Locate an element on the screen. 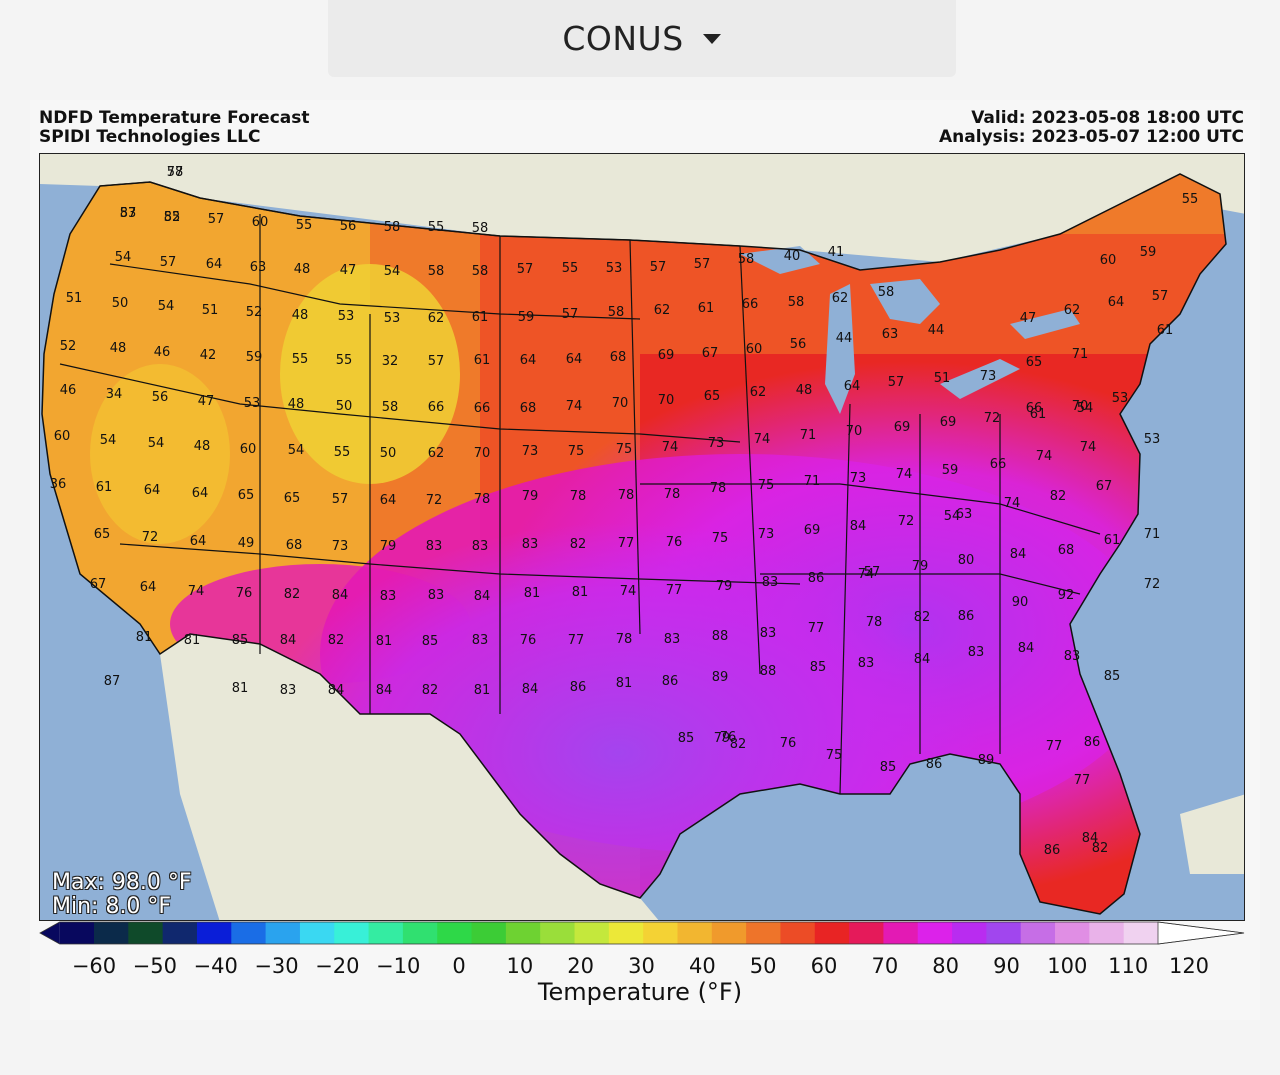  station-temperature: 68 is located at coordinates (294, 545).